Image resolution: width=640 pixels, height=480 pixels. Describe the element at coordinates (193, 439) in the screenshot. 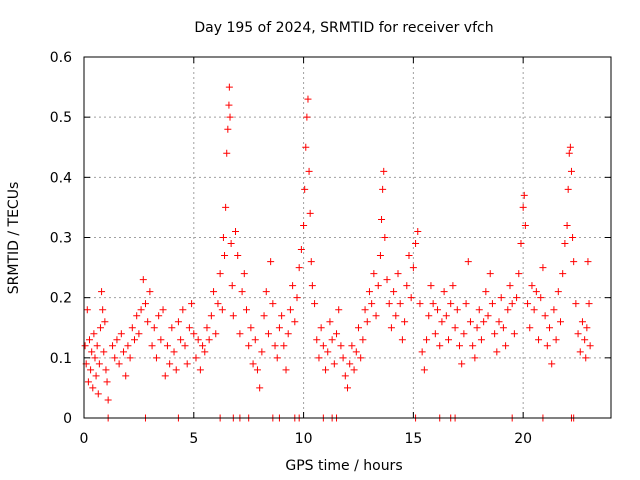

I see `x-tick-label: 5` at that location.